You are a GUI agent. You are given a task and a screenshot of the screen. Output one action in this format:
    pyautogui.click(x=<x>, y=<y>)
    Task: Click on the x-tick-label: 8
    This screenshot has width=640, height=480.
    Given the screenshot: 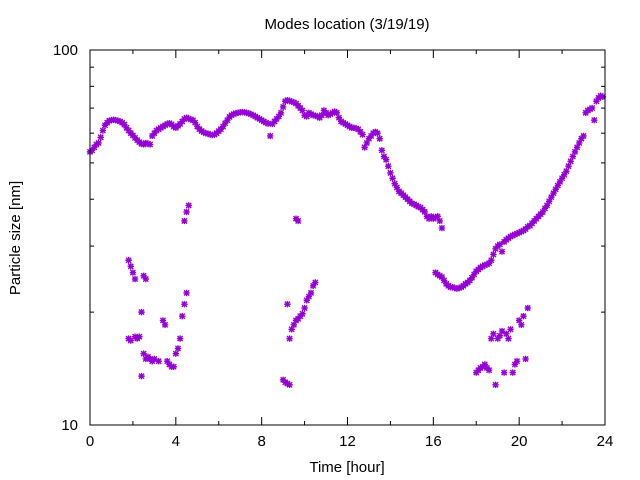 What is the action you would take?
    pyautogui.click(x=261, y=441)
    